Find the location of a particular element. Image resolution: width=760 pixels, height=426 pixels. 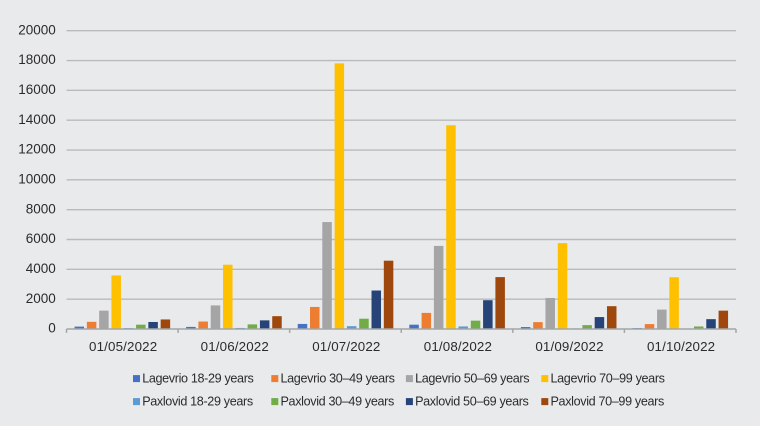

svg-text: Lagevrio 70–99 years is located at coordinates (608, 379).